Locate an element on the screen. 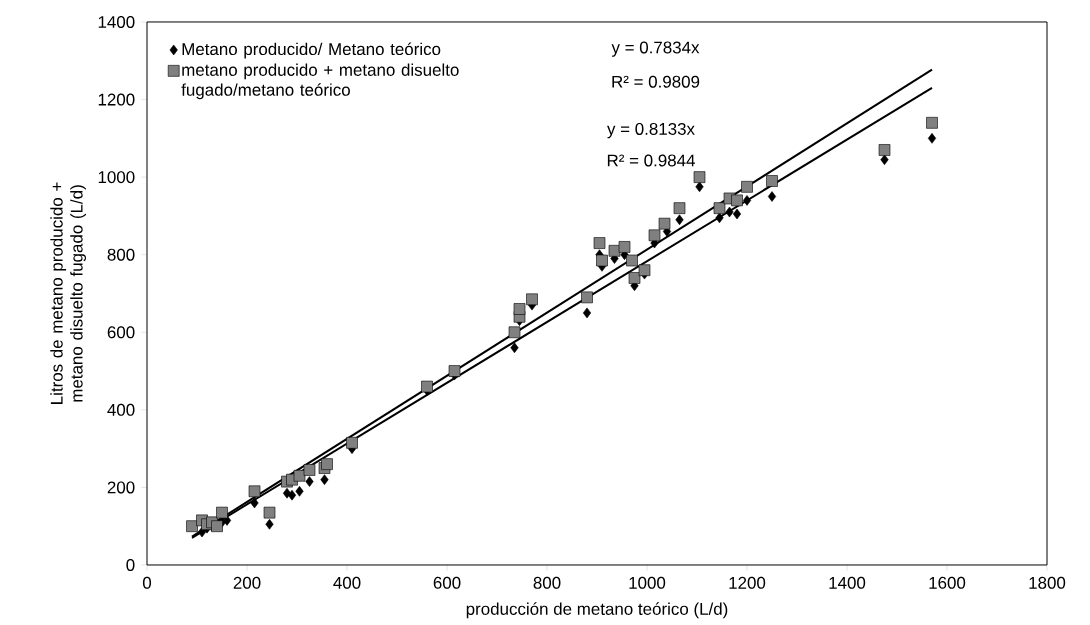  y-axis-title: Litros de metano producido + metano disuelto fugado (L/d) is located at coordinates (68, 293).